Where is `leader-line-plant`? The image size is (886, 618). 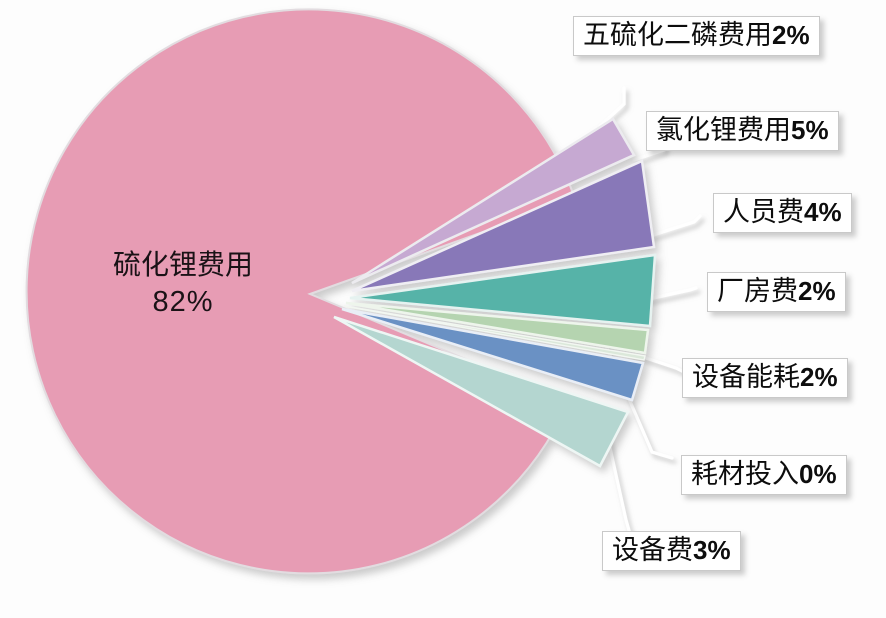 leader-line-plant is located at coordinates (670, 294).